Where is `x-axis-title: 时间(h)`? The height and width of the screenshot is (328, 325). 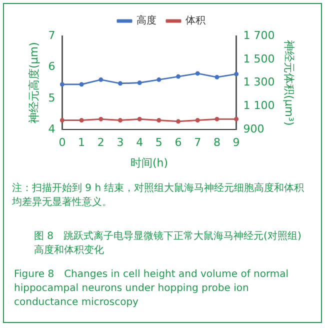 x-axis-title: 时间(h) is located at coordinates (149, 163).